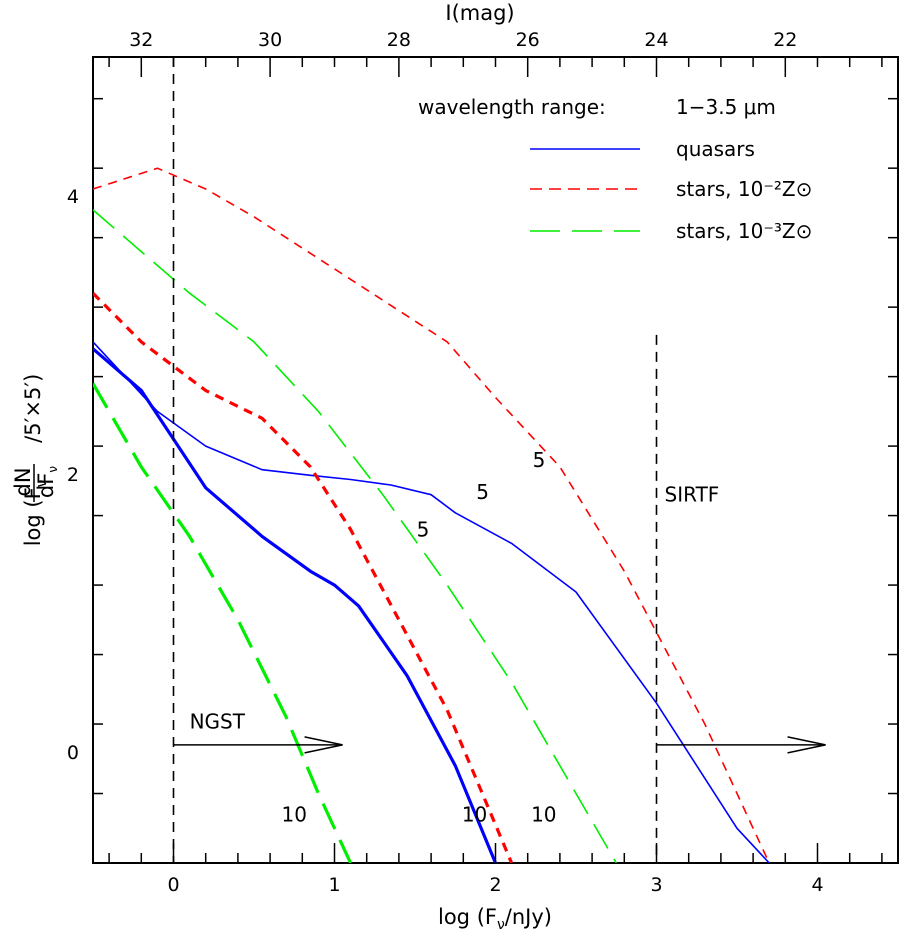 This screenshot has height=938, width=900. Describe the element at coordinates (656, 40) in the screenshot. I see `top-tick-label: 24` at that location.